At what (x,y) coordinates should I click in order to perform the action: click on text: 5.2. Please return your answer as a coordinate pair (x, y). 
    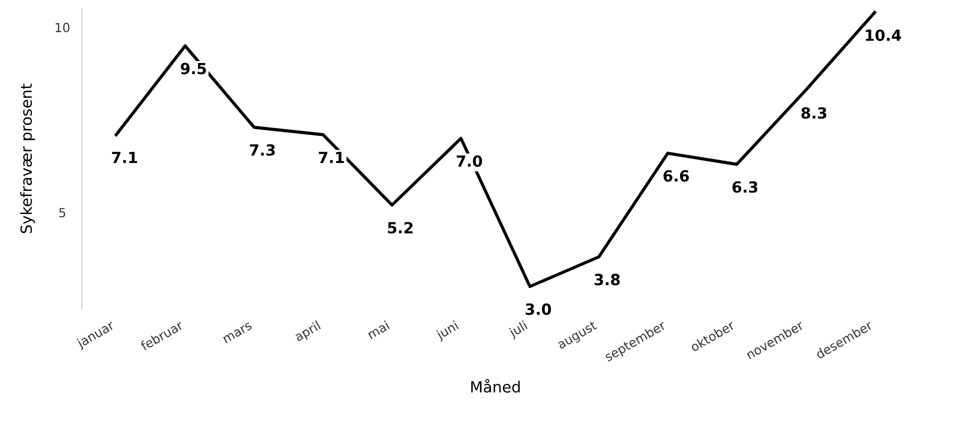
    Looking at the image, I should click on (400, 228).